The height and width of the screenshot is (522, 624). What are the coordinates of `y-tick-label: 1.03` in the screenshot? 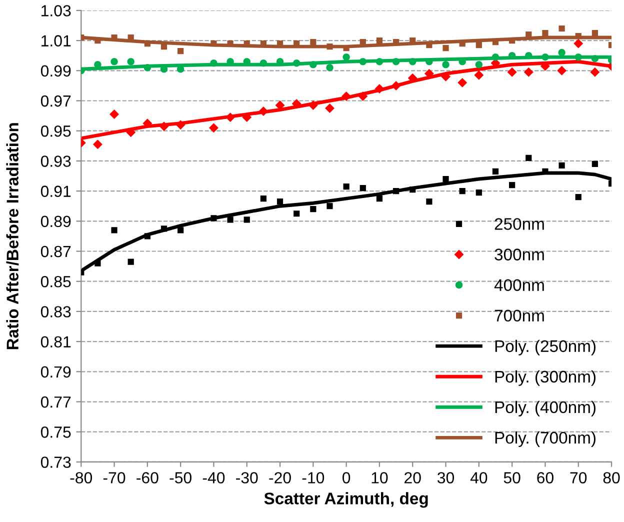 It's located at (56, 10).